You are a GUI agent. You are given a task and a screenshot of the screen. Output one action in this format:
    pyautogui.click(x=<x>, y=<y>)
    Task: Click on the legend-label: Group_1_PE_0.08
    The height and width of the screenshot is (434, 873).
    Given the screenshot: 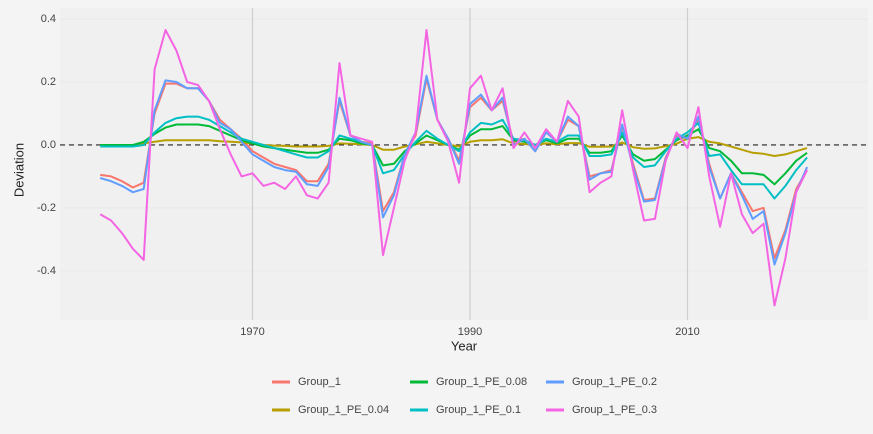 What is the action you would take?
    pyautogui.click(x=481, y=382)
    